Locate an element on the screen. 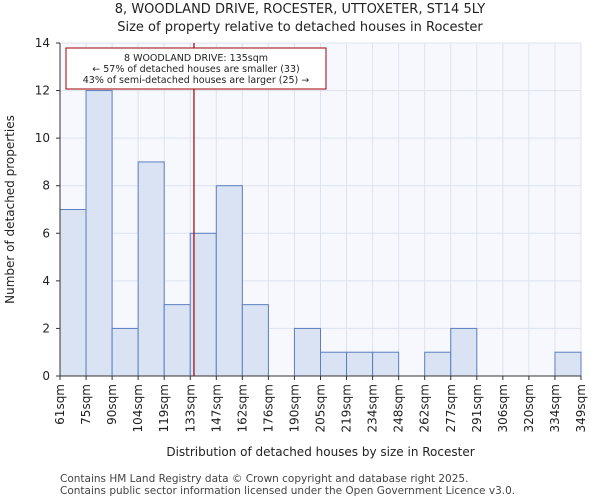  x-tick-label: 262sqm is located at coordinates (425, 408).